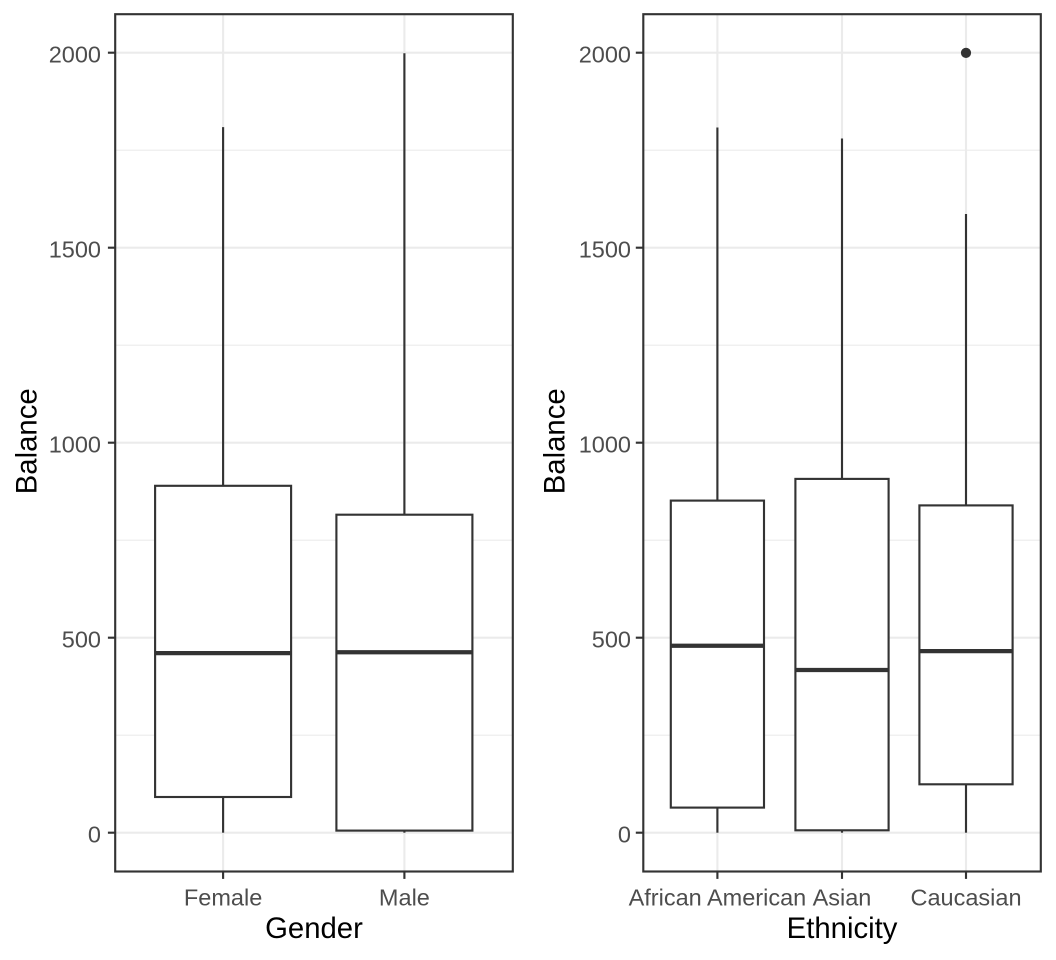 This screenshot has height=960, width=1056. I want to click on svg-text: Caucasian, so click(965, 897).